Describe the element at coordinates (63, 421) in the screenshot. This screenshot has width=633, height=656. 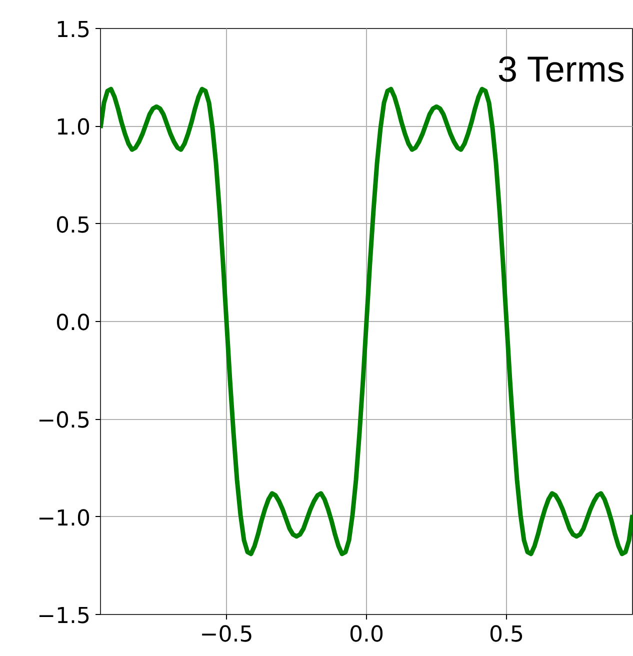
I see `y-tick-label: −0.5` at that location.